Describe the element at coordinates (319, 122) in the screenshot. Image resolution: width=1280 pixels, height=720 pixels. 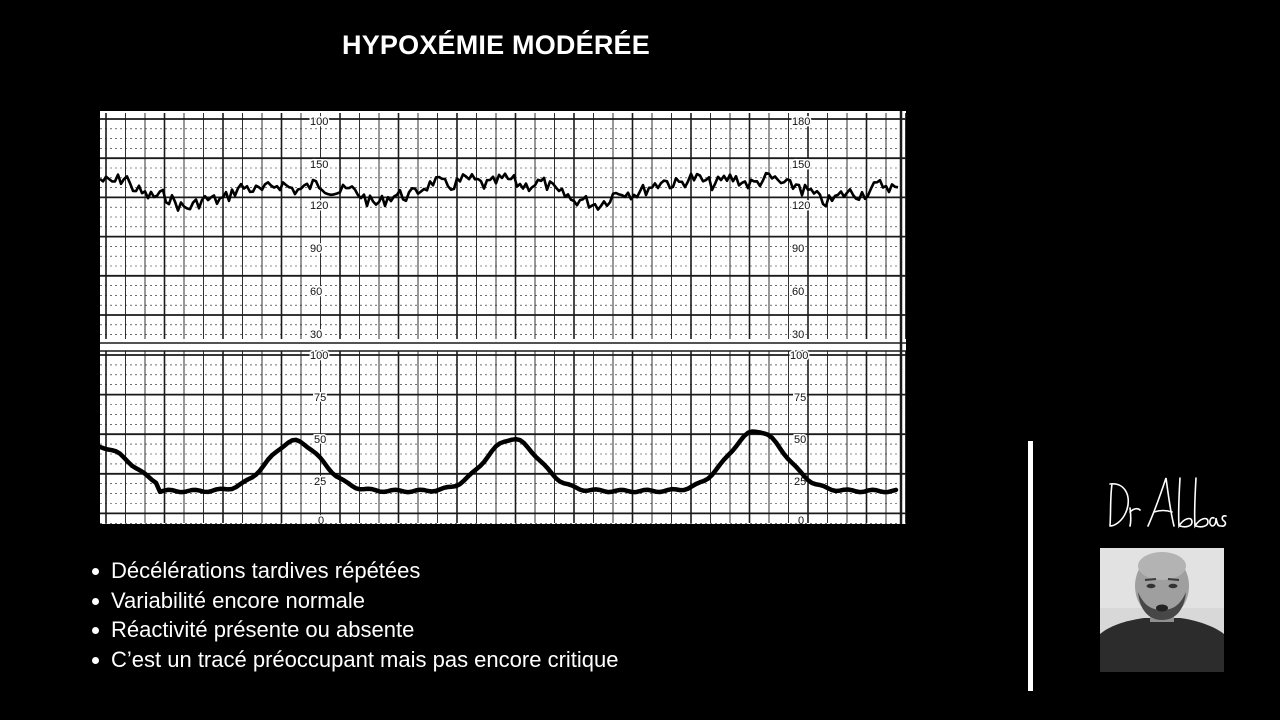
I see `fhr-label-left: 100` at that location.